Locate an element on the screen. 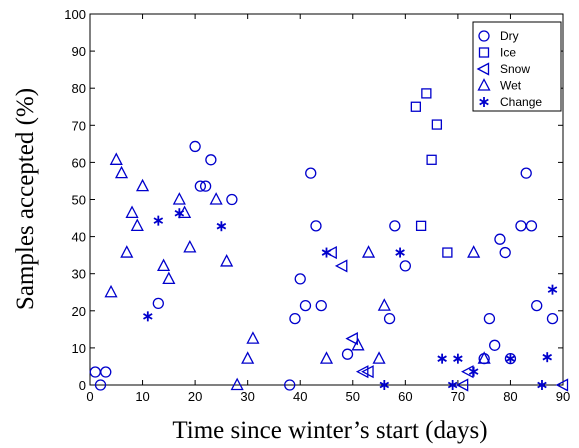  legend-label-snow: Snow is located at coordinates (515, 69).